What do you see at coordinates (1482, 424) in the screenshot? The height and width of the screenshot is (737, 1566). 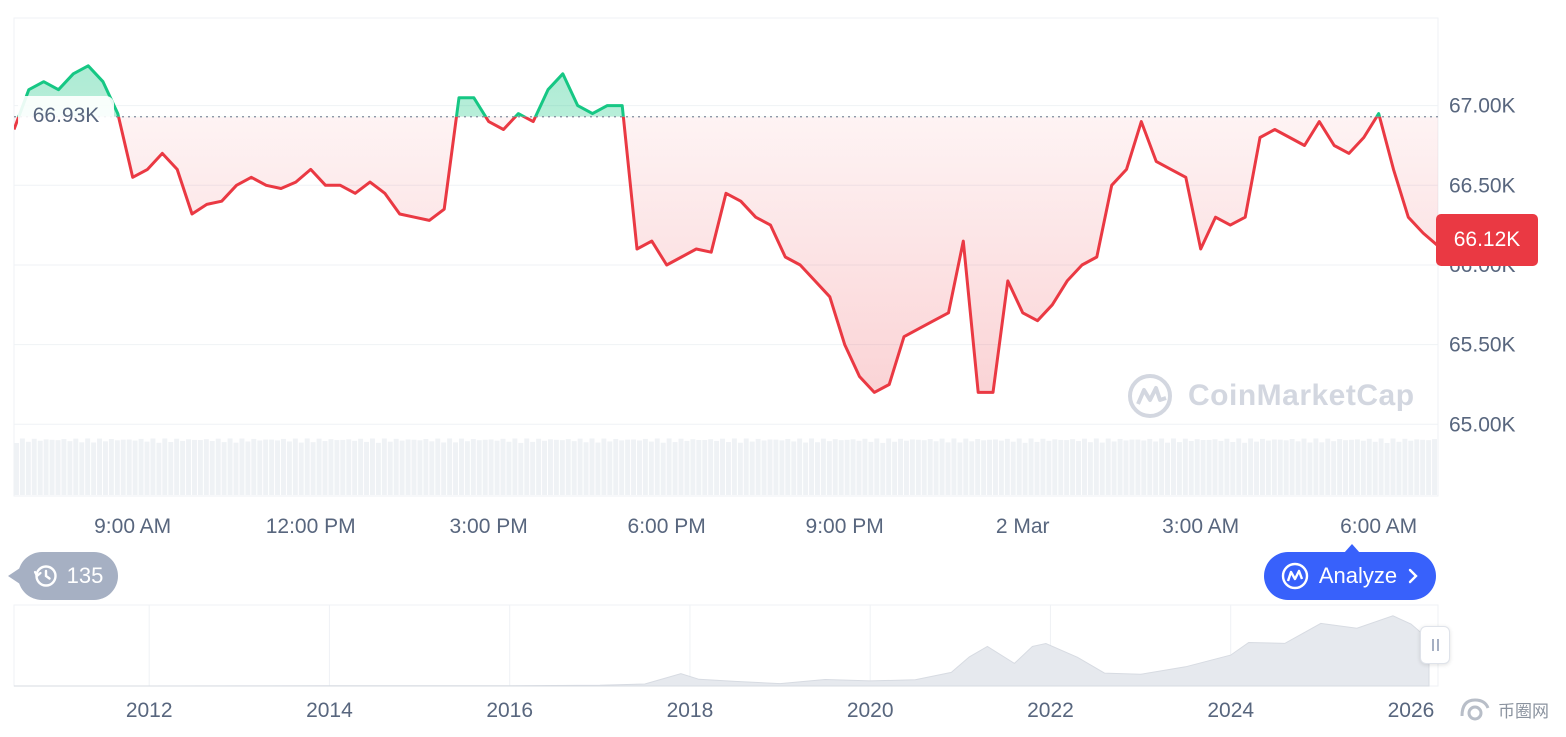 I see `y-tick-label: 65.00K` at bounding box center [1482, 424].